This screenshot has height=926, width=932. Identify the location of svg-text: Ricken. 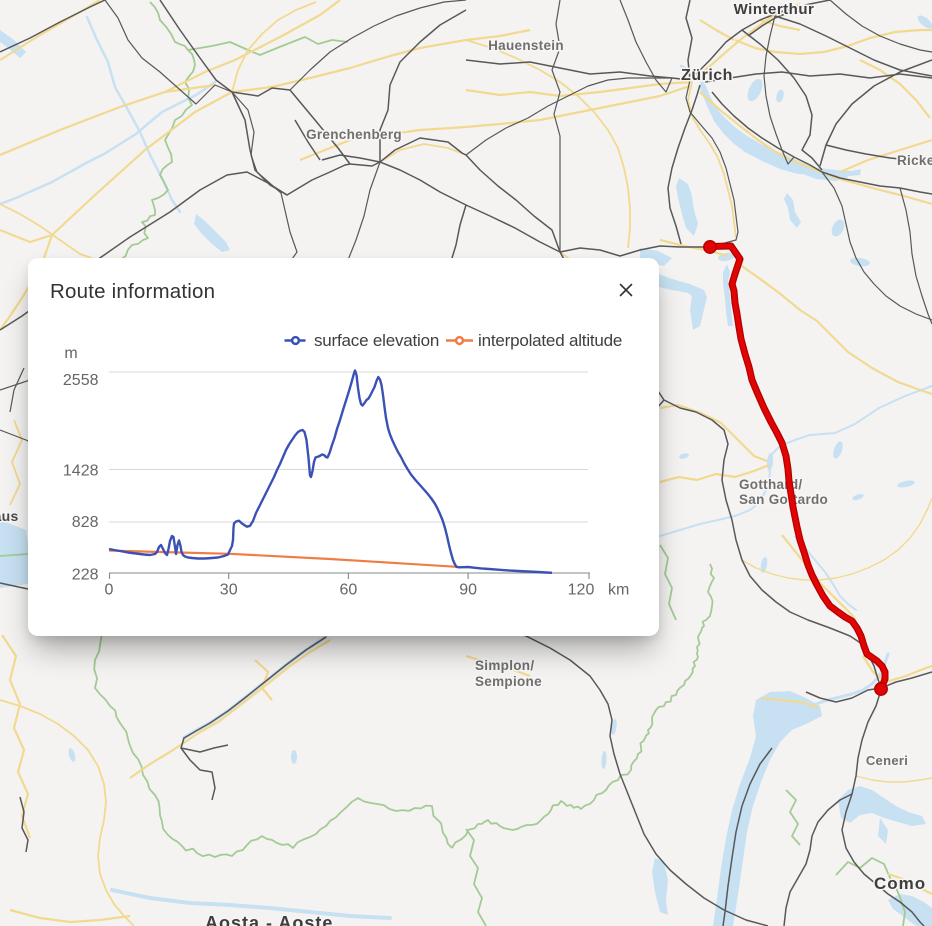
(914, 160).